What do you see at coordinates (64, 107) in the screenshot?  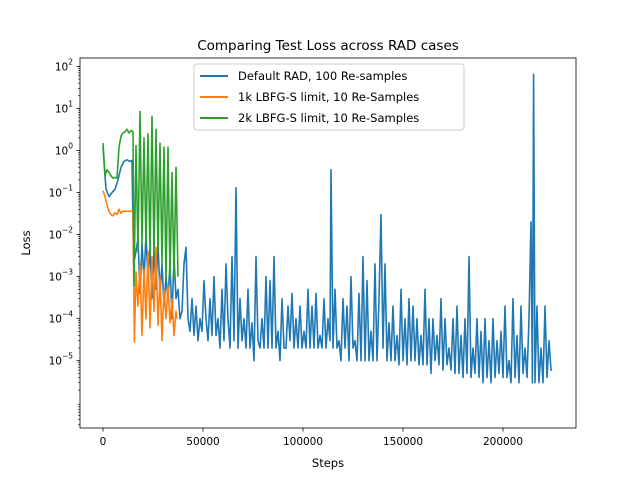 I see `y-tick-label: 10¹` at bounding box center [64, 107].